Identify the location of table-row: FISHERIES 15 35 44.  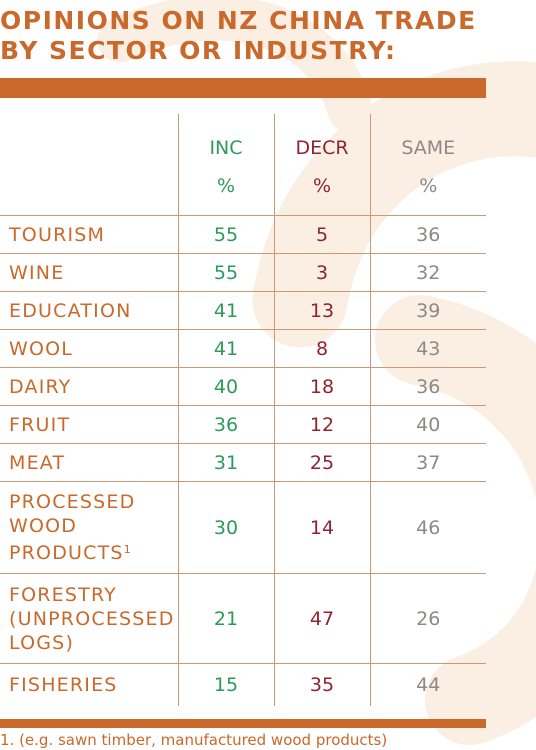
(243, 684).